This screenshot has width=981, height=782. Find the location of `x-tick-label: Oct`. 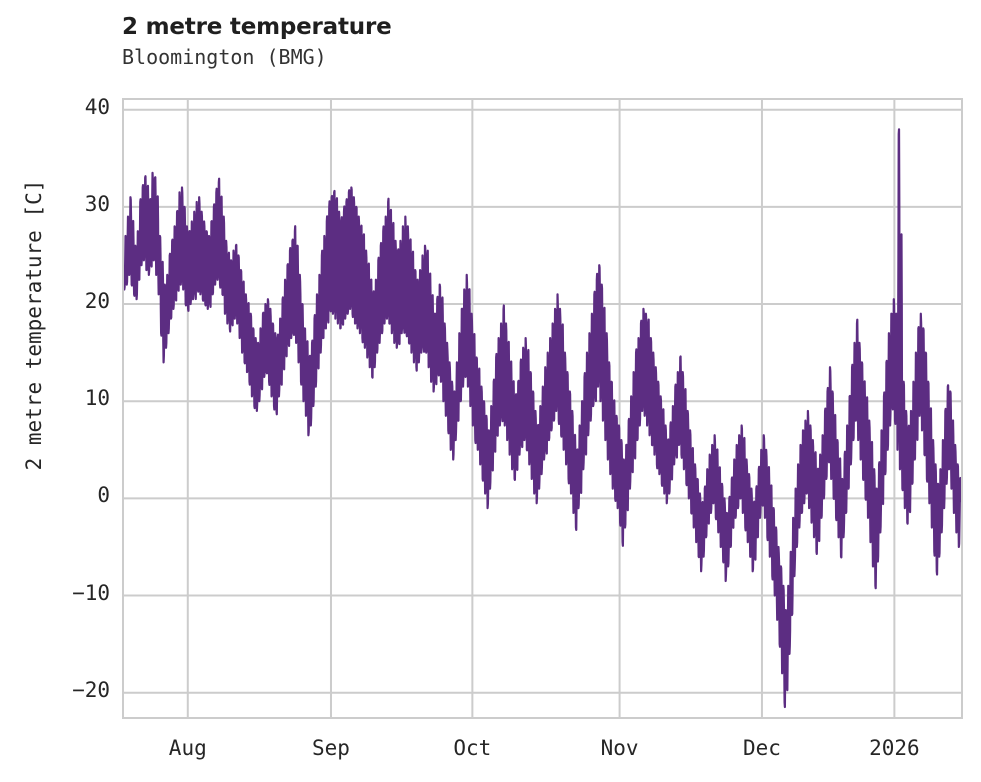

x-tick-label: Oct is located at coordinates (472, 748).